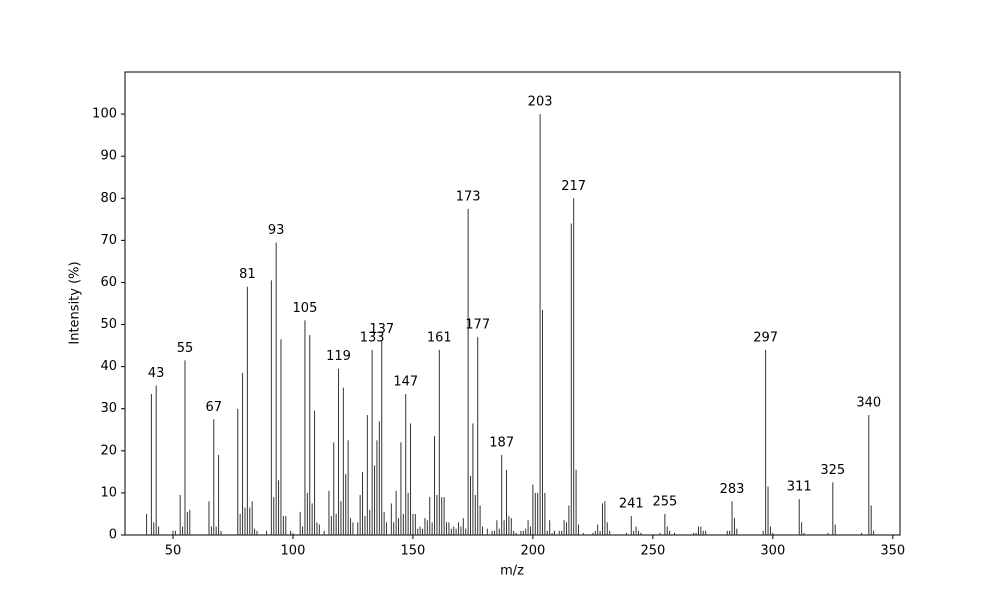  I want to click on peak-label: 93, so click(276, 230).